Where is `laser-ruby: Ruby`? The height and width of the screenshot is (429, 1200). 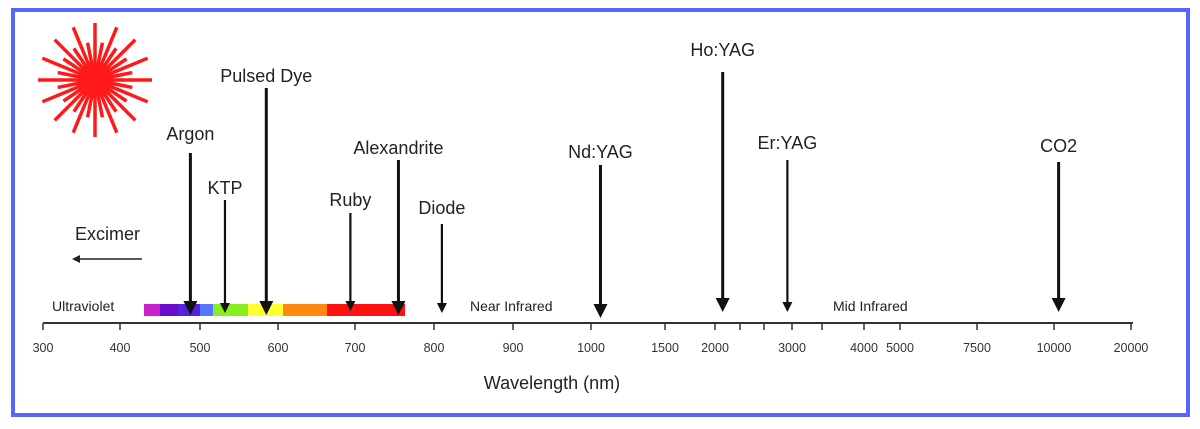
laser-ruby: Ruby is located at coordinates (350, 250).